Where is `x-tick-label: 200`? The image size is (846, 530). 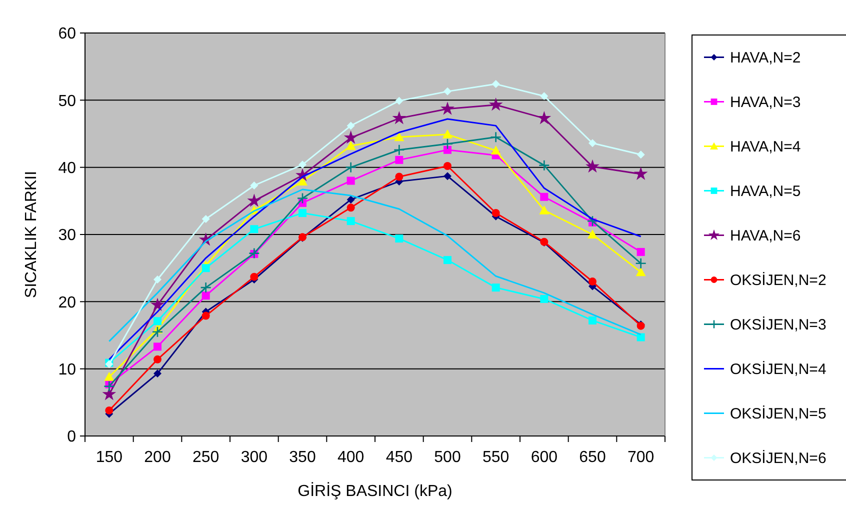 x-tick-label: 200 is located at coordinates (157, 457).